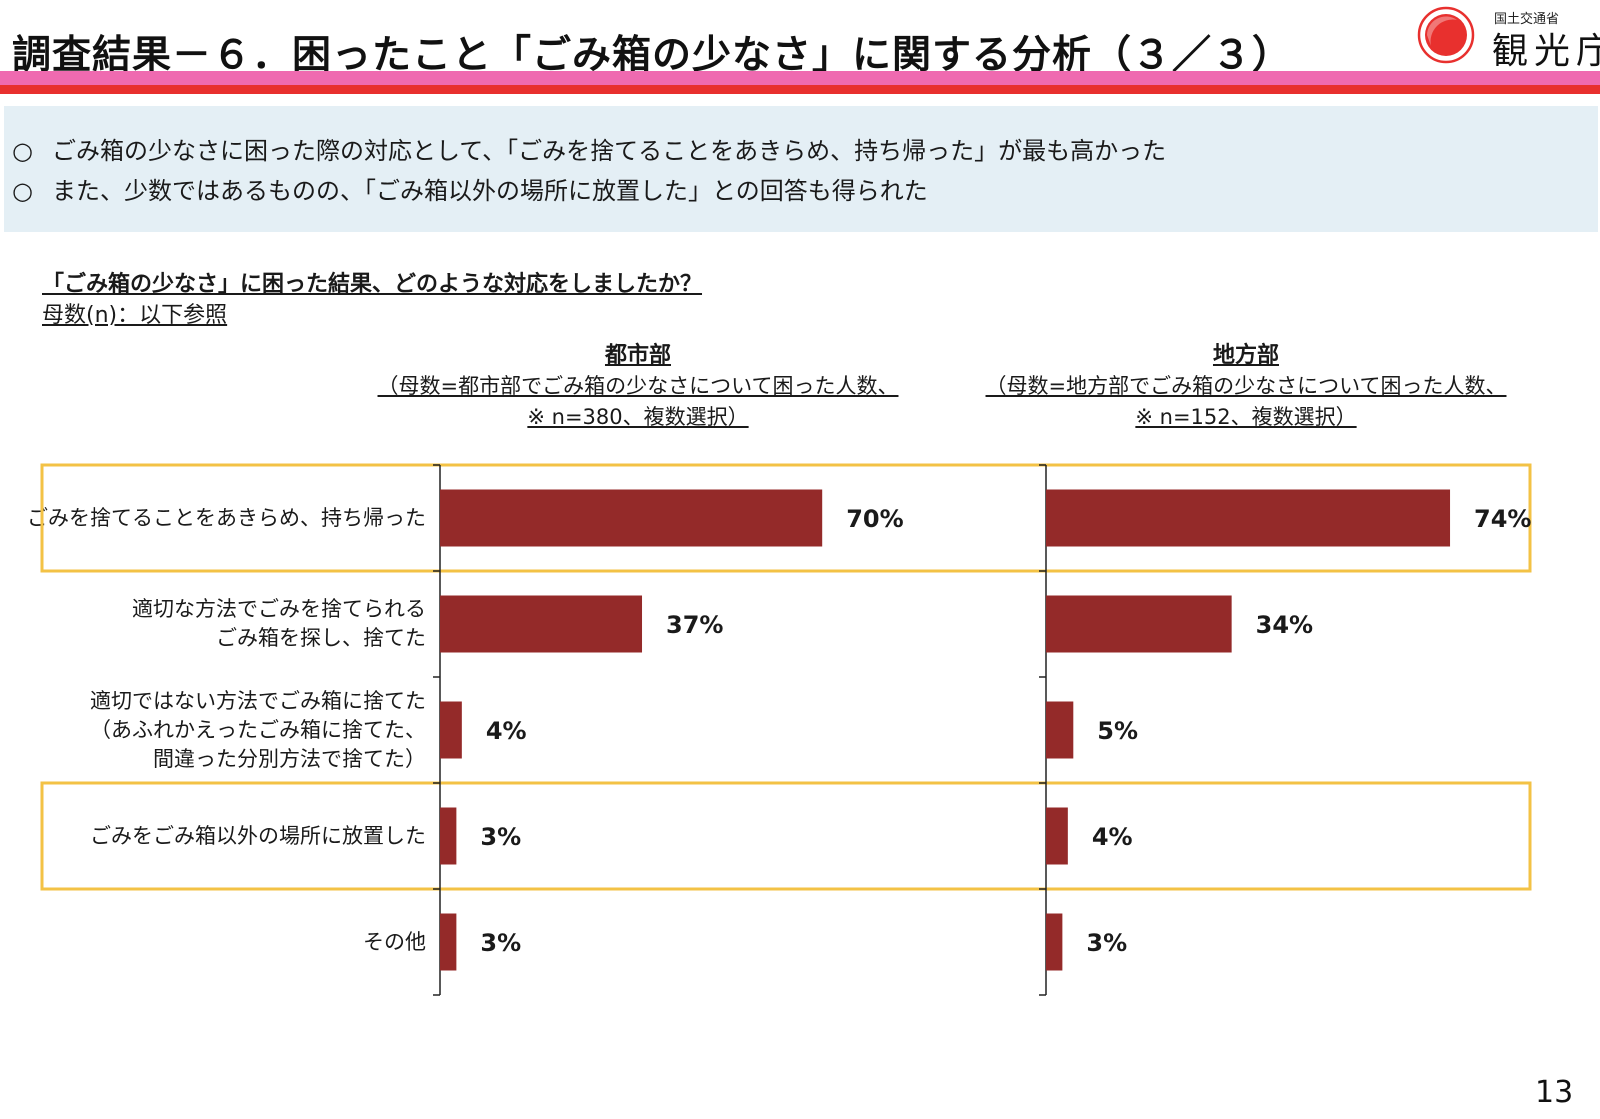 The height and width of the screenshot is (1119, 1600). Describe the element at coordinates (279, 609) in the screenshot. I see `category-label-line: 適切な方法でごみを捨てられる` at that location.